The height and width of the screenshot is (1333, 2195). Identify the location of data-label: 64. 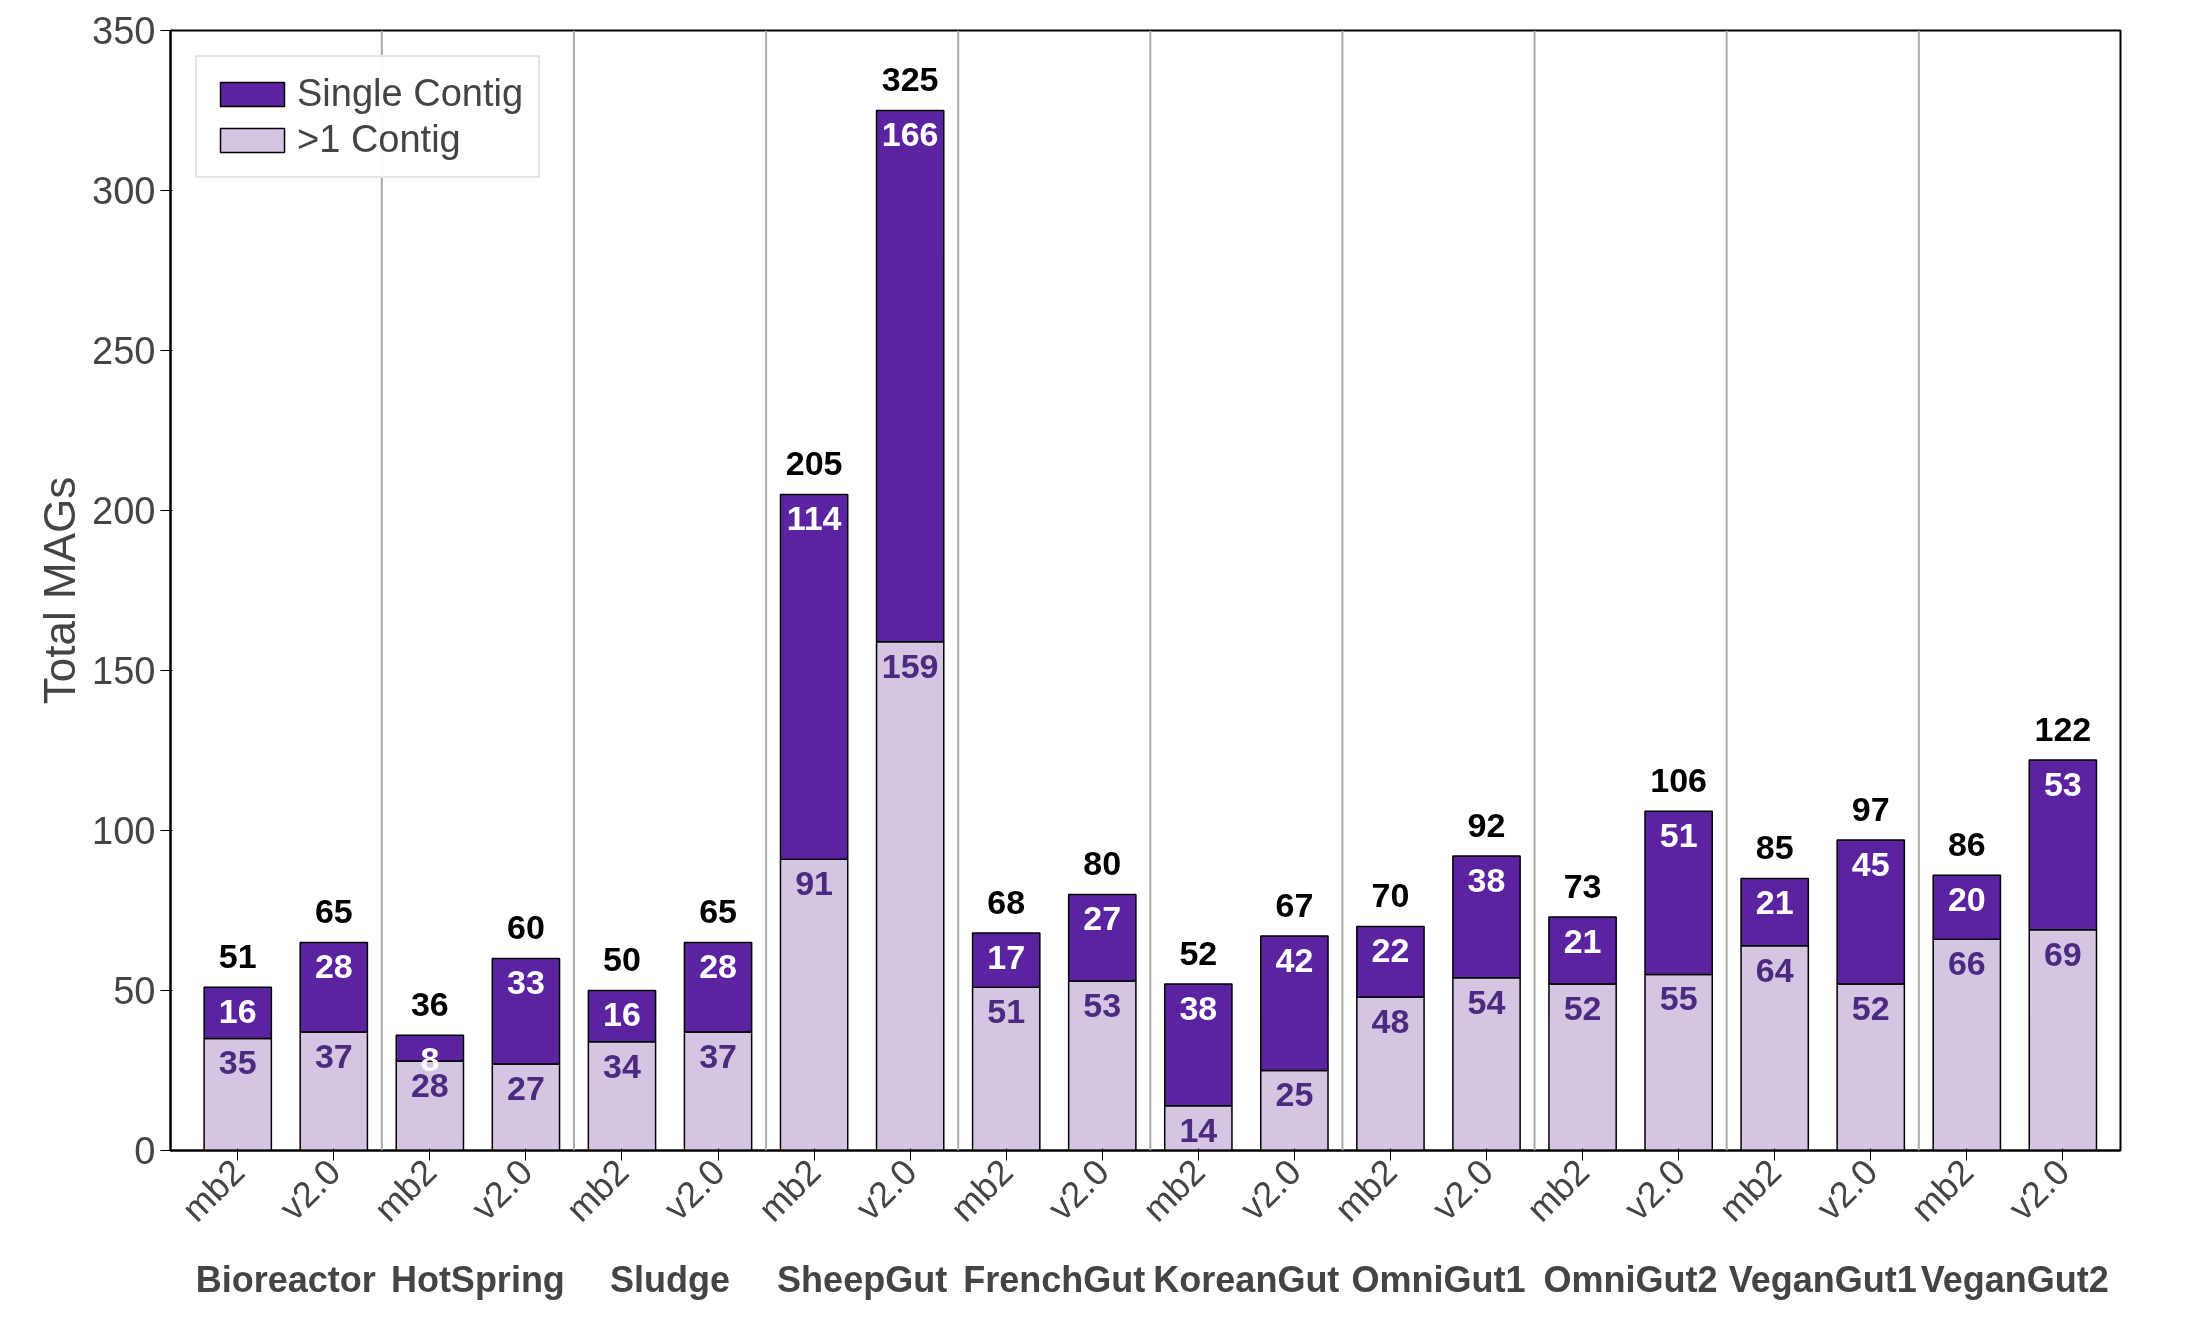
(1774, 969).